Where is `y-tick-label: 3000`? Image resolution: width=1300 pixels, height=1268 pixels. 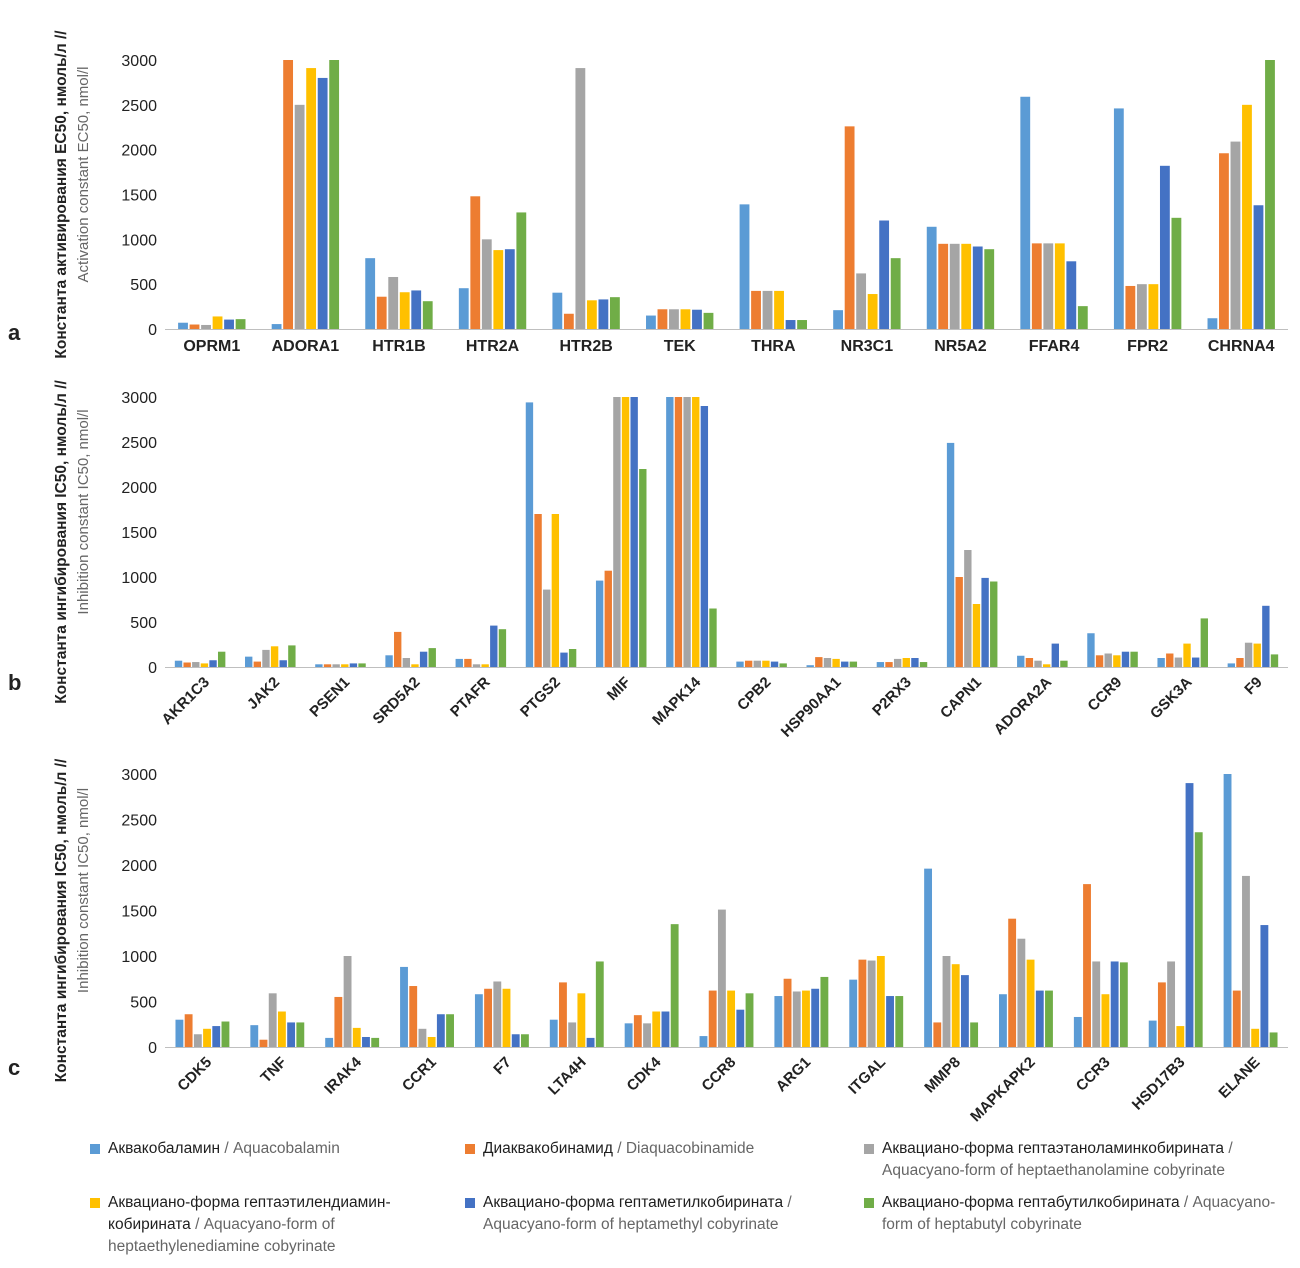
y-tick-label: 3000 is located at coordinates (139, 61).